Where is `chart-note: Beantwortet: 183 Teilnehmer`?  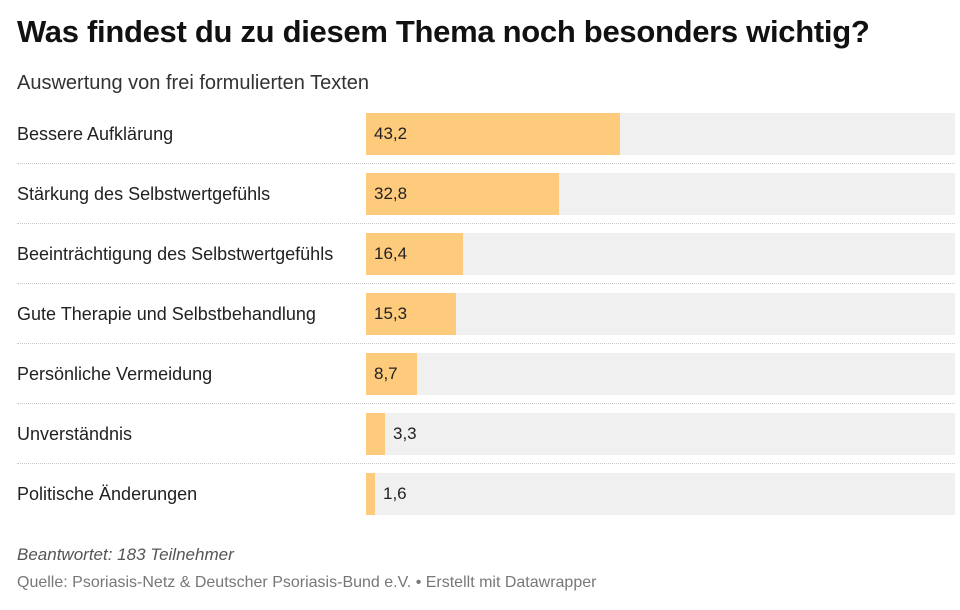 chart-note: Beantwortet: 183 Teilnehmer is located at coordinates (125, 554).